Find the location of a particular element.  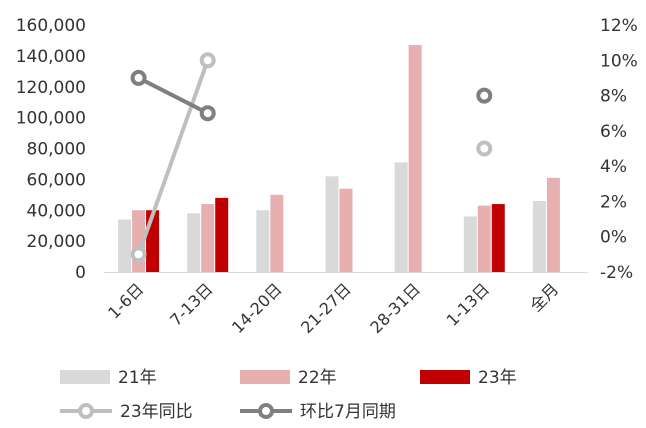

line-segment-环比7月同期 is located at coordinates (173, 95).